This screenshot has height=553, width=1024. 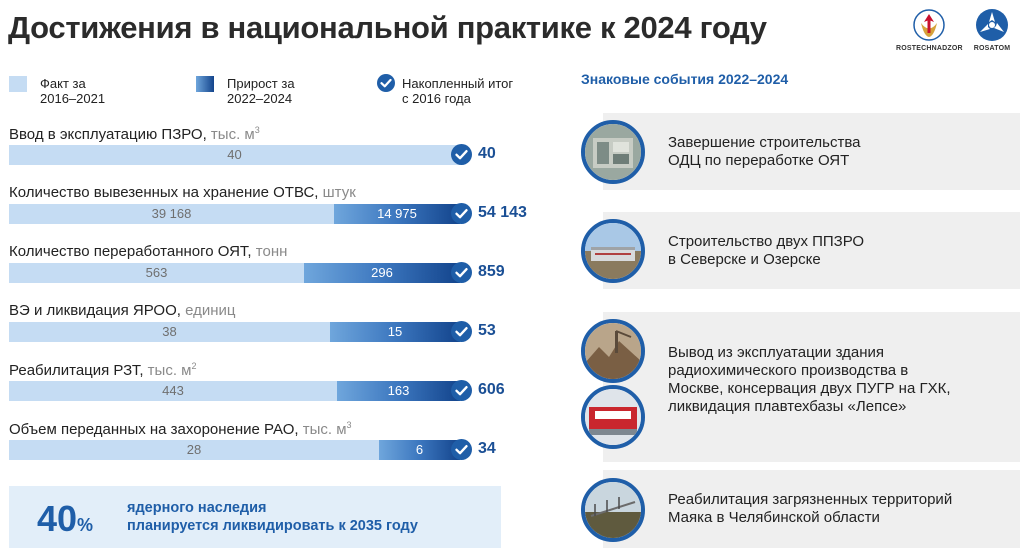 What do you see at coordinates (73, 98) in the screenshot?
I see `legend-fact-line2: 2016–2021` at bounding box center [73, 98].